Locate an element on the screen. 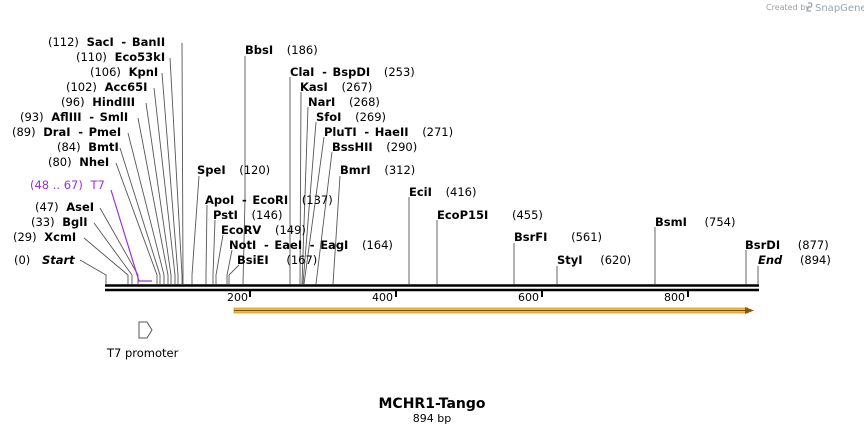 The image size is (864, 434). leader-pluti is located at coordinates (314, 210).